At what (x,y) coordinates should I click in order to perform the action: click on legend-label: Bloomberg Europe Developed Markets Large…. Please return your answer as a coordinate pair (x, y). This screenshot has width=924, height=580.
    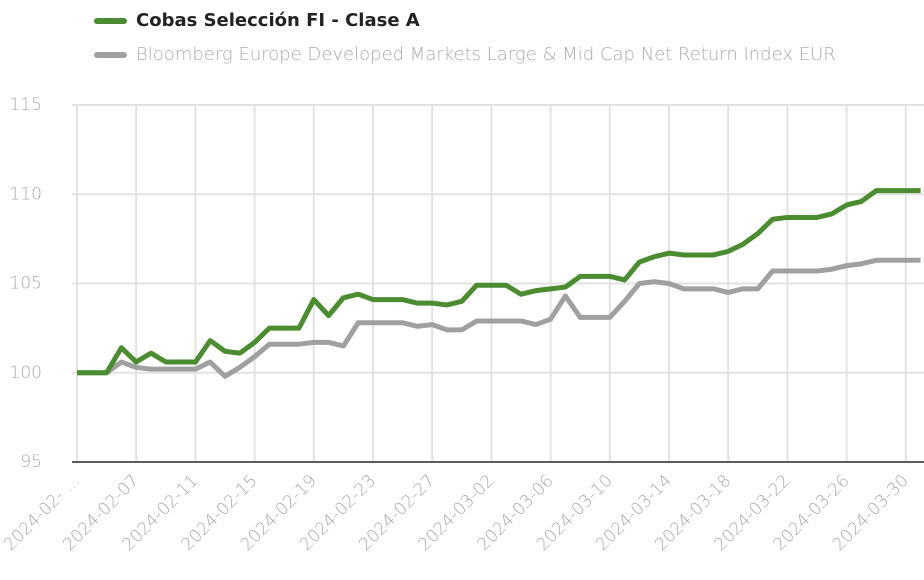
    Looking at the image, I should click on (486, 54).